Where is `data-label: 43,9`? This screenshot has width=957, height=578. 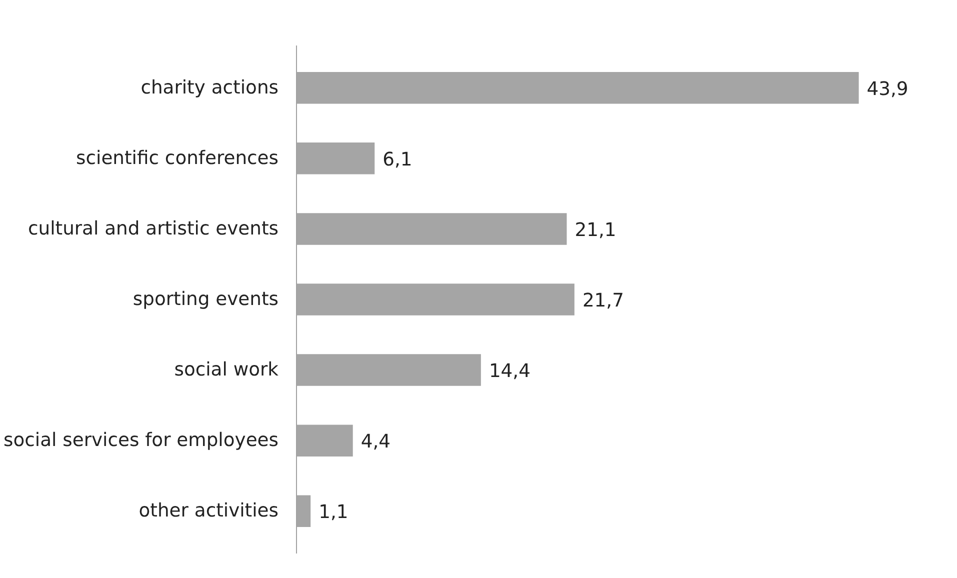 data-label: 43,9 is located at coordinates (887, 89).